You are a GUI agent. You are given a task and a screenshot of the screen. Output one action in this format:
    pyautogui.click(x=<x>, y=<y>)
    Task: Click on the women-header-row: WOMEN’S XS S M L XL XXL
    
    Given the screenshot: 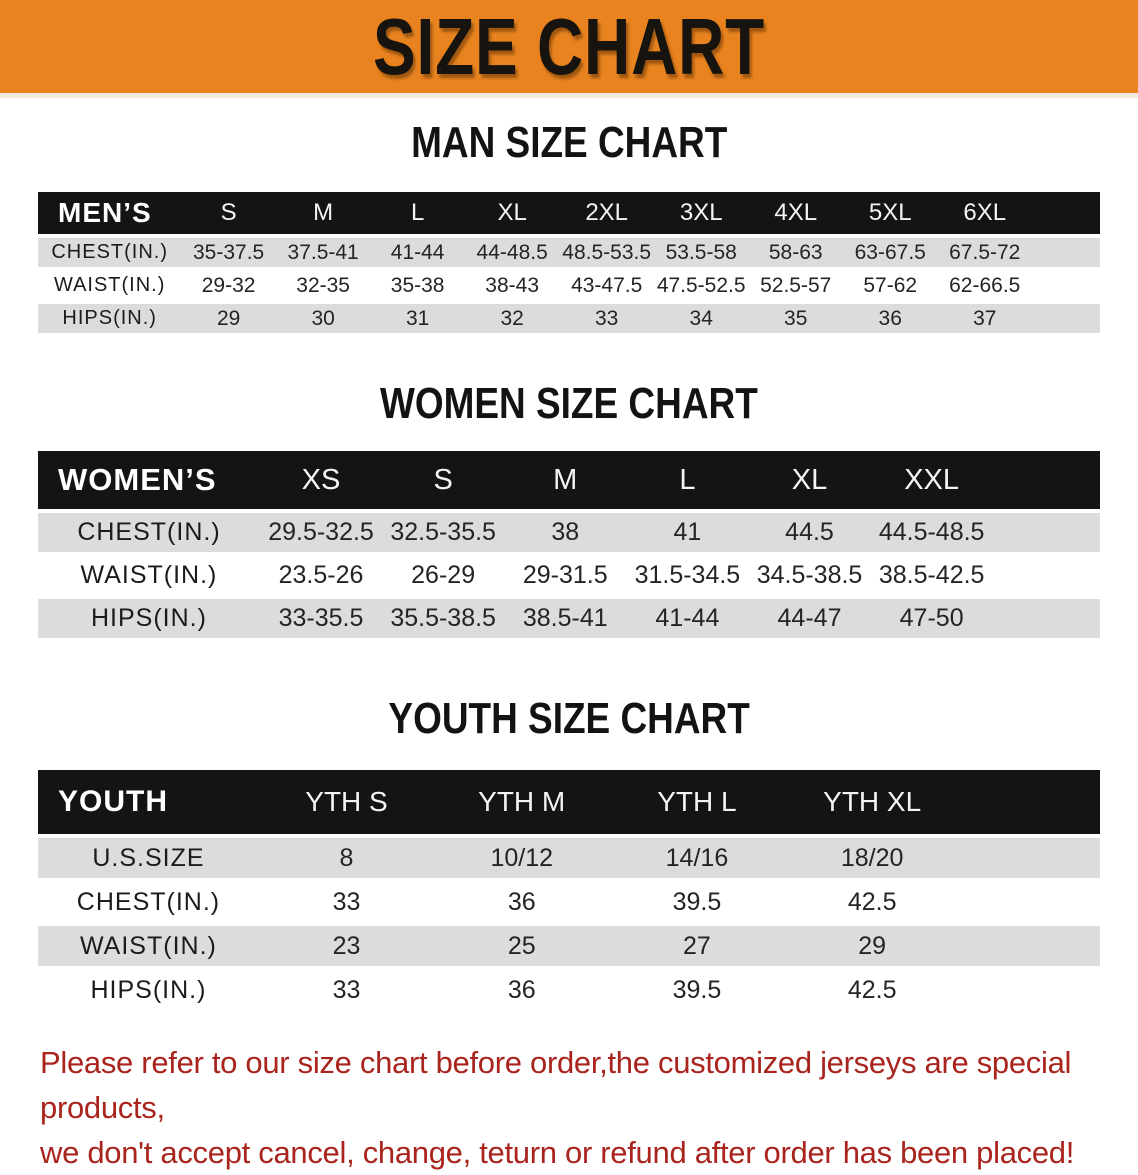 What is the action you would take?
    pyautogui.click(x=569, y=482)
    